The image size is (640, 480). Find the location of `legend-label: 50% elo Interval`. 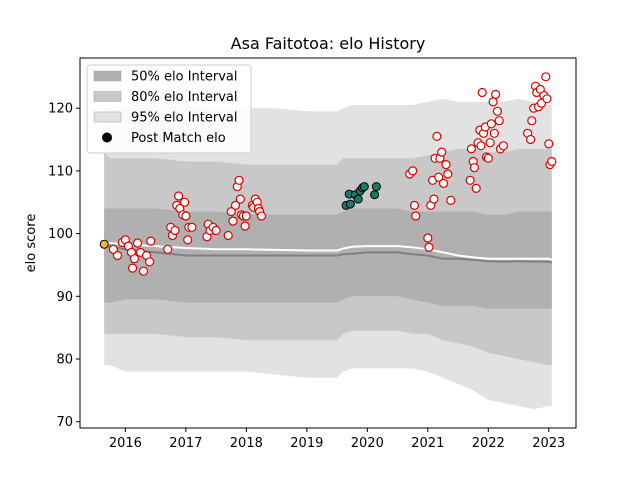

legend-label: 50% elo Interval is located at coordinates (184, 77).